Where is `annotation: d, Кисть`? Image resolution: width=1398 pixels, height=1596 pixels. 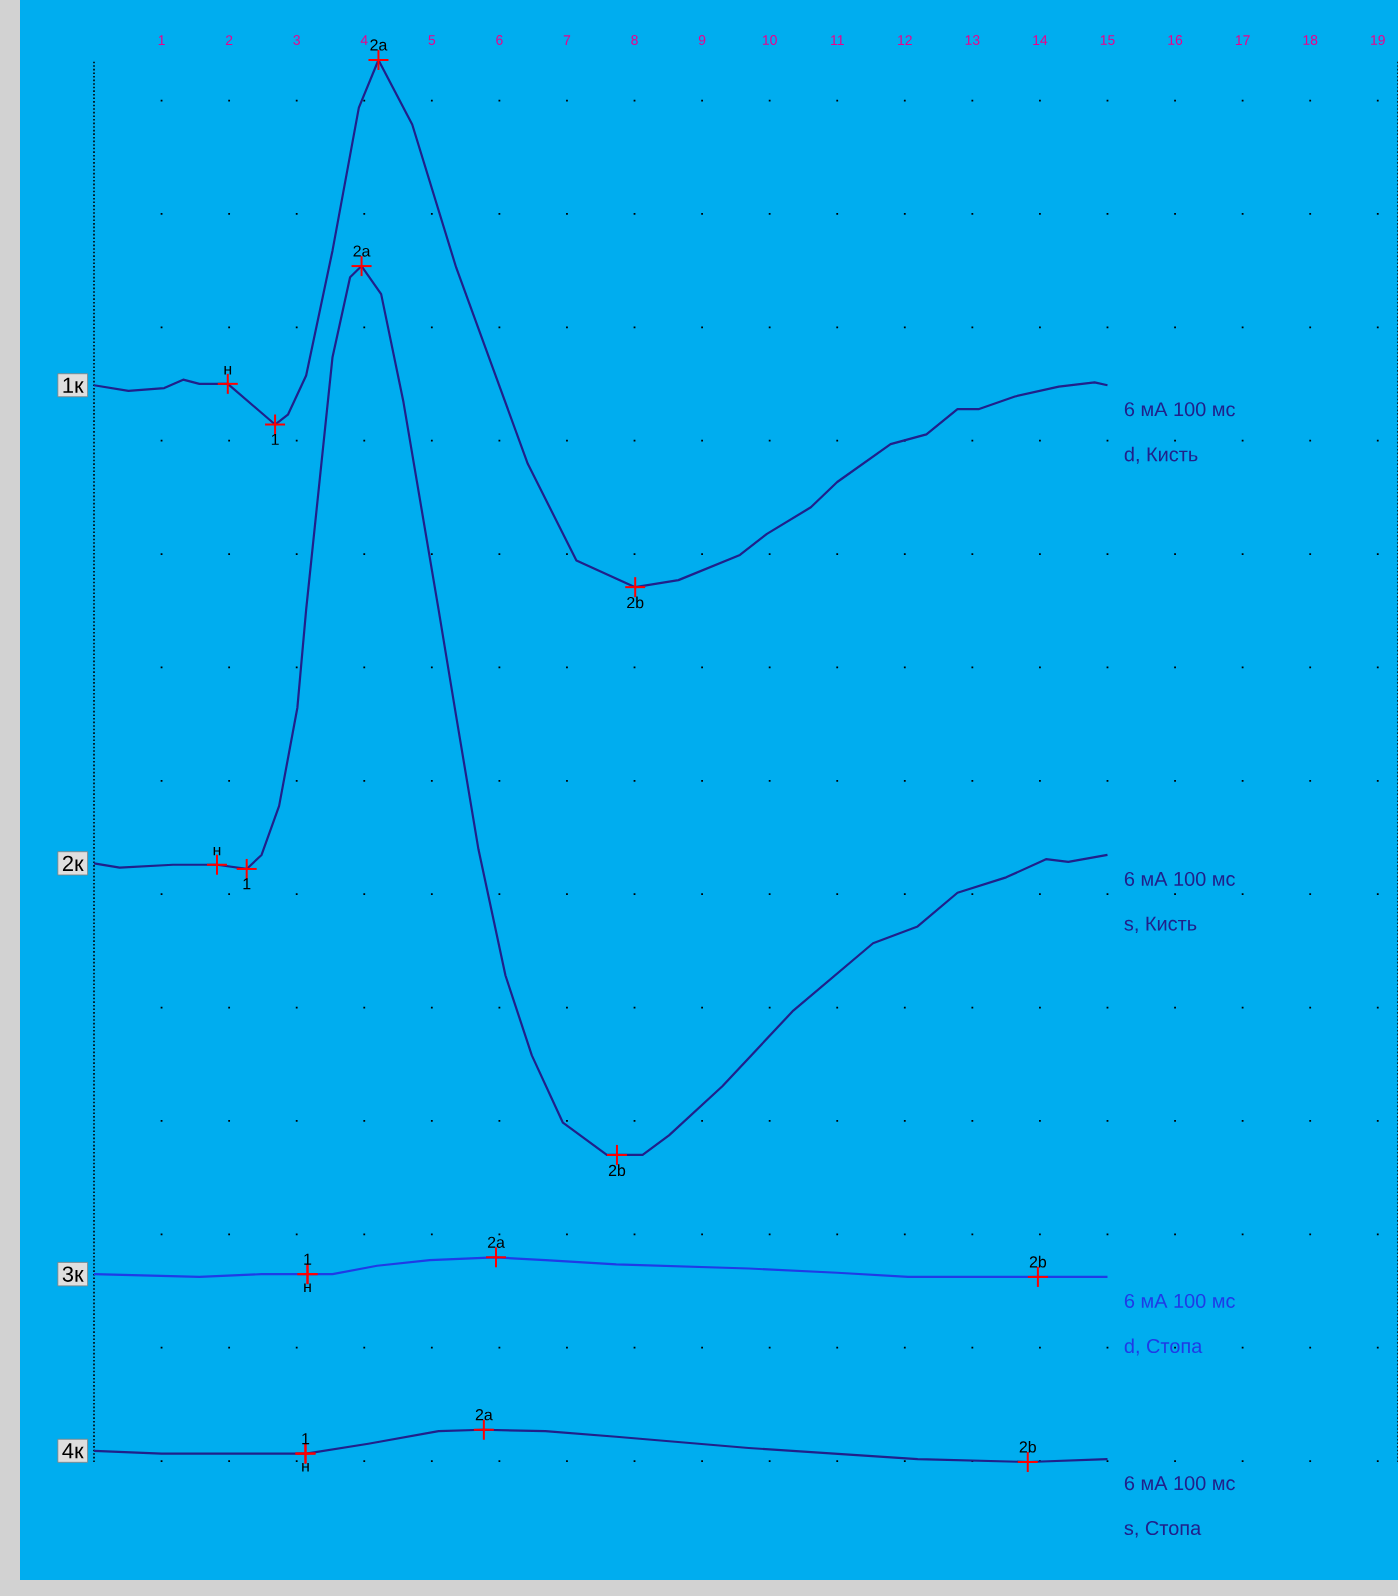 annotation: d, Кисть is located at coordinates (1161, 455).